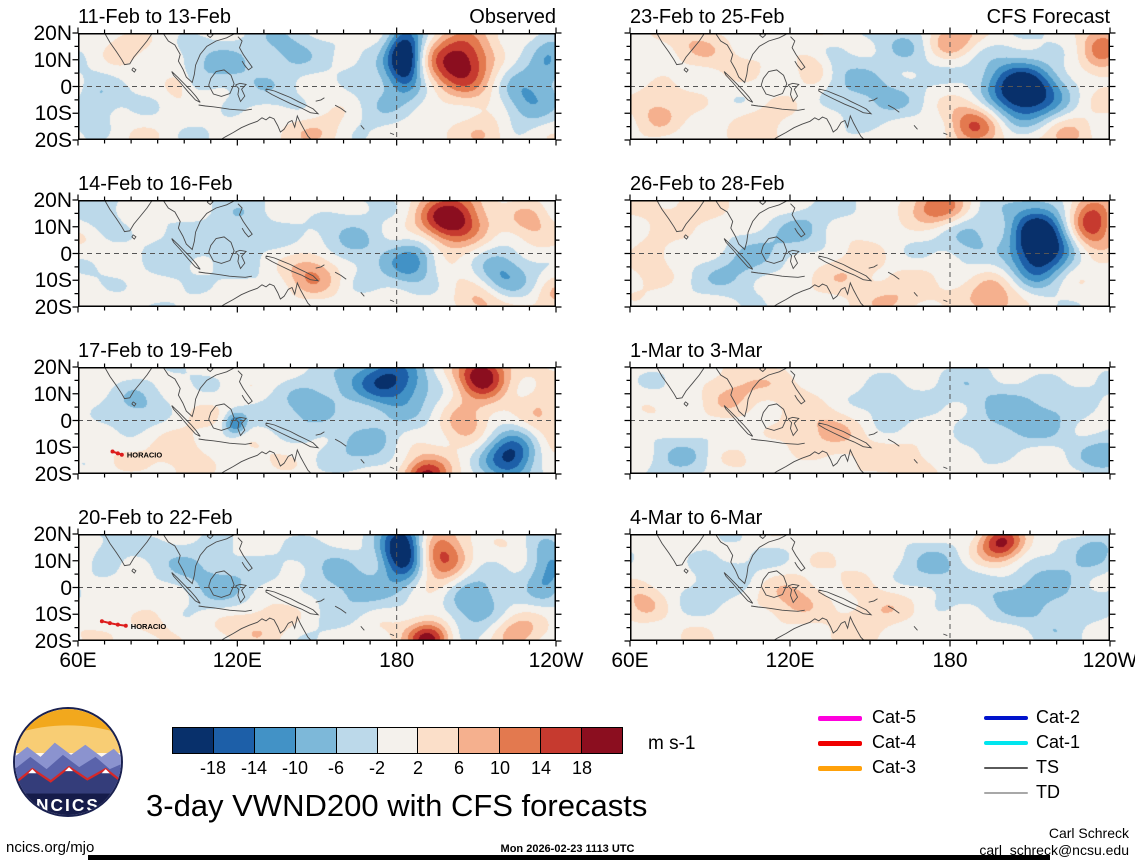 The image size is (1135, 860). I want to click on panel-overlay: HORACIO, so click(317, 420).